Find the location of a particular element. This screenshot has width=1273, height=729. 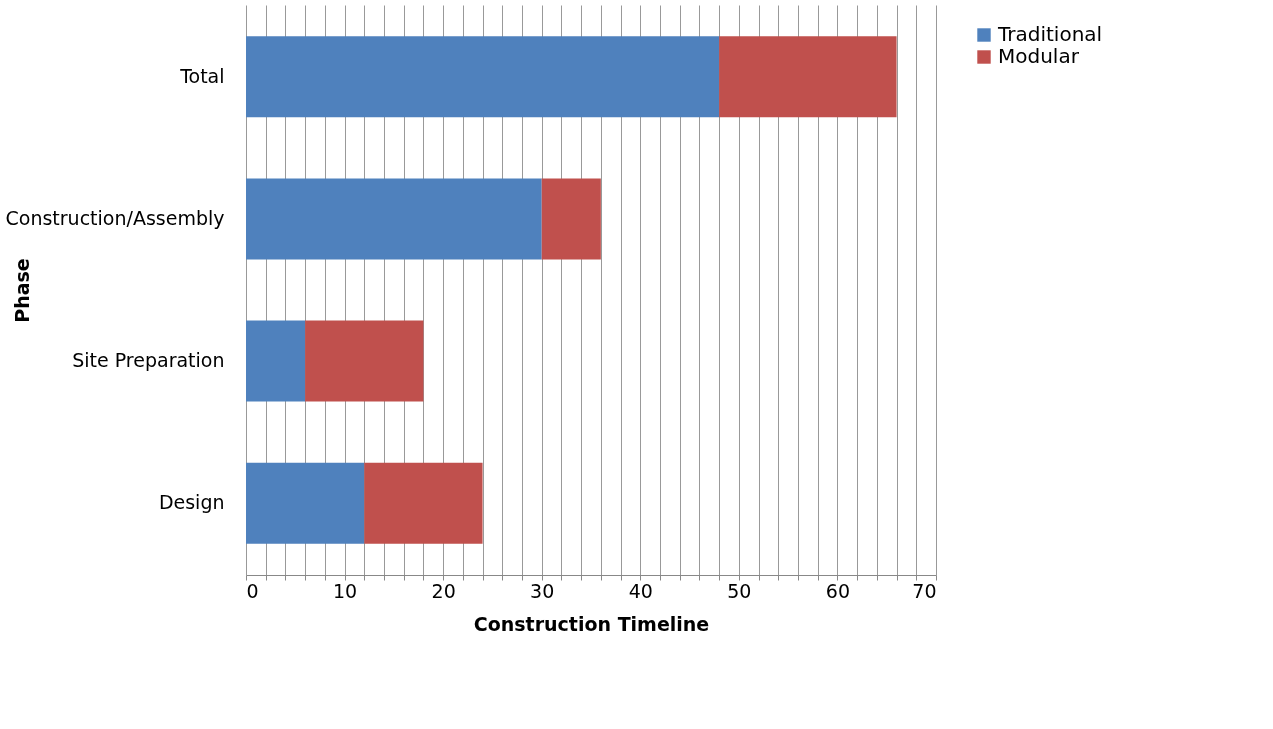

x-axis-title: Construction Timeline is located at coordinates (591, 623).